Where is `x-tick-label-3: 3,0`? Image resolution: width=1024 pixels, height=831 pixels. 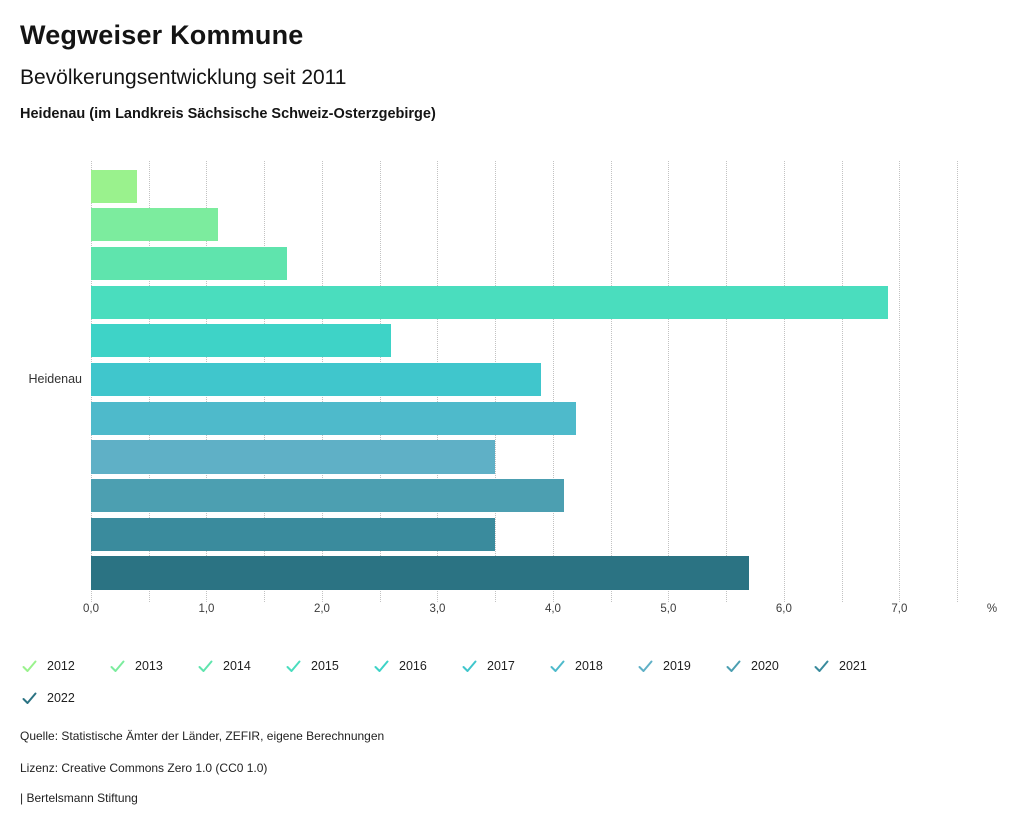 x-tick-label-3: 3,0 is located at coordinates (437, 609).